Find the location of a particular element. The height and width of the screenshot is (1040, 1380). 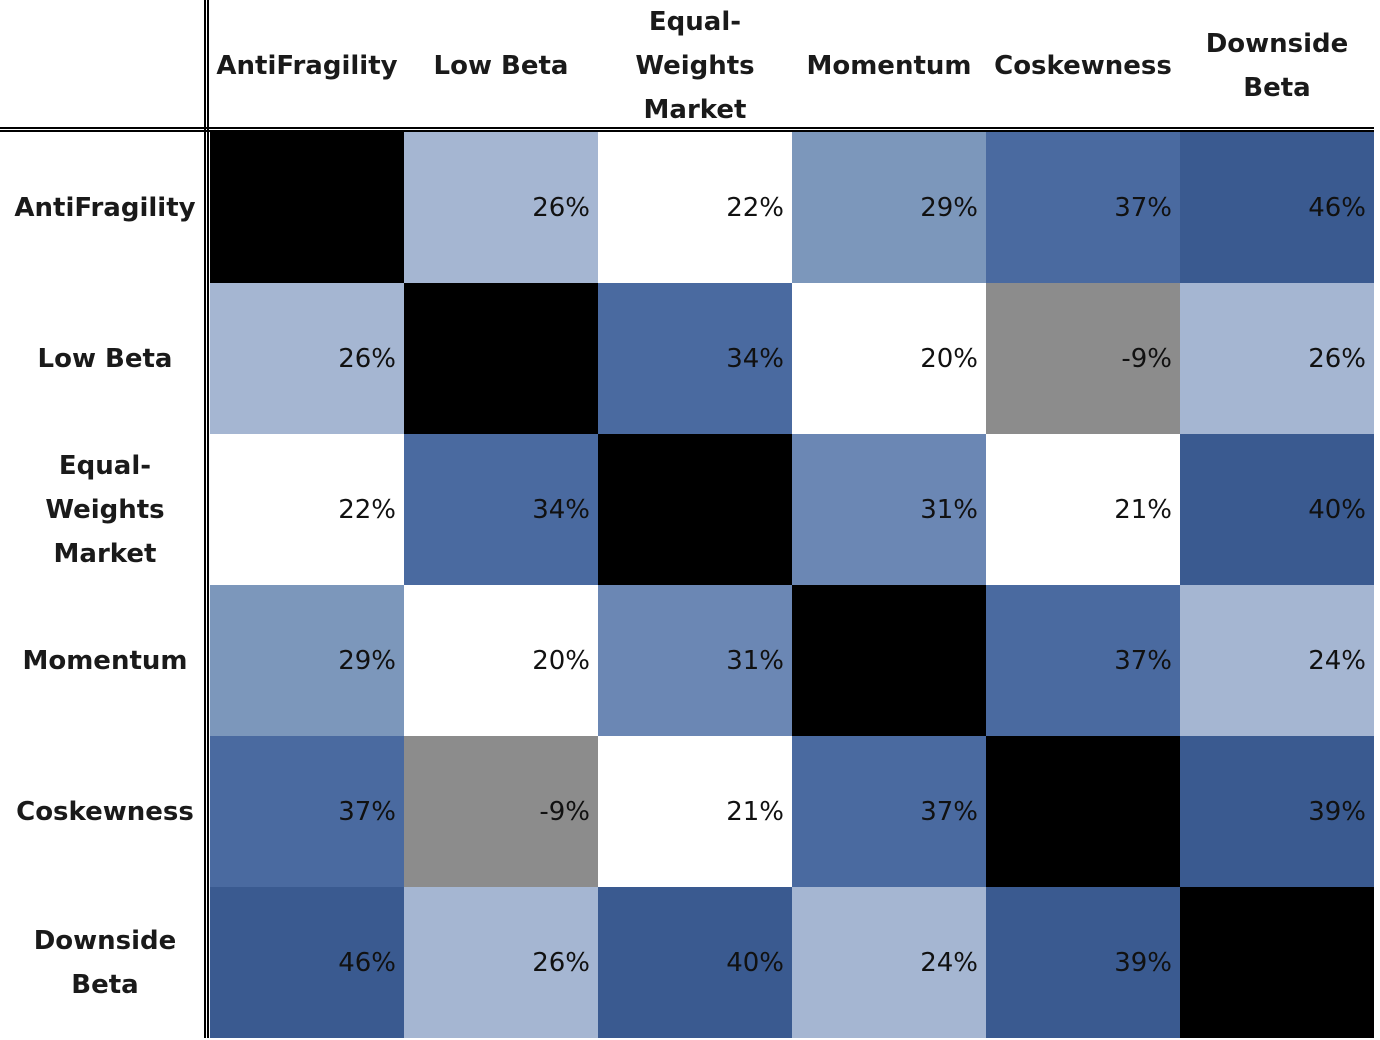

column-header: Equal- Weights Market is located at coordinates (695, 66).